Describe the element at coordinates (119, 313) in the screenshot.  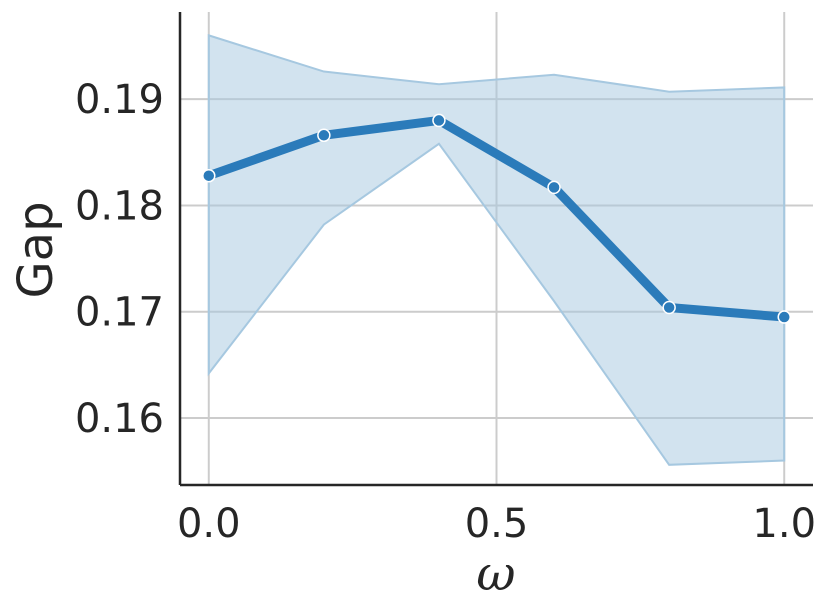
I see `y-tick-label: 0.17` at that location.